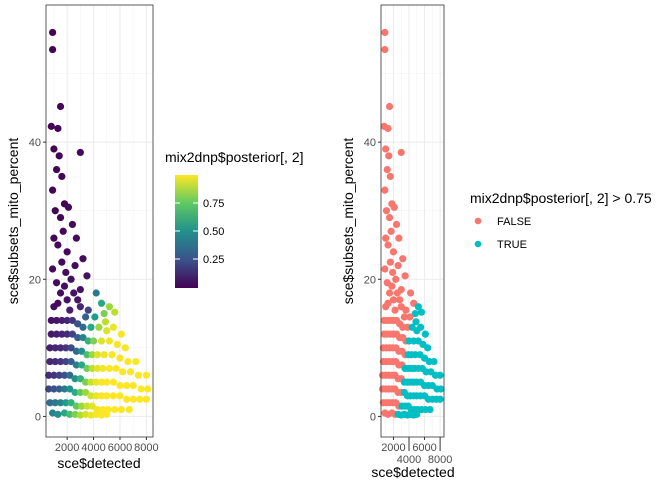 This screenshot has height=480, width=672. I want to click on y-tick-label: 20, so click(370, 280).